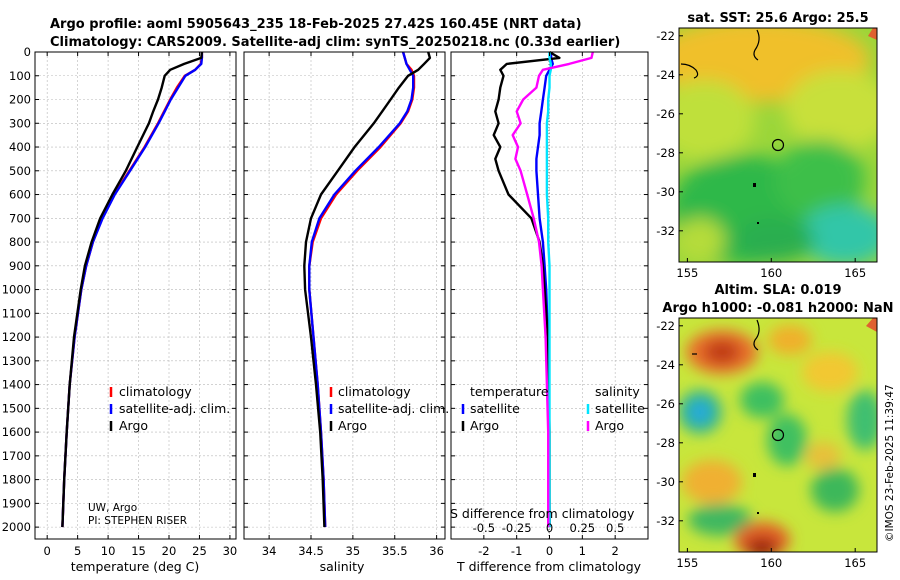  Describe the element at coordinates (582, 551) in the screenshot. I see `x-tick-label: 1` at that location.